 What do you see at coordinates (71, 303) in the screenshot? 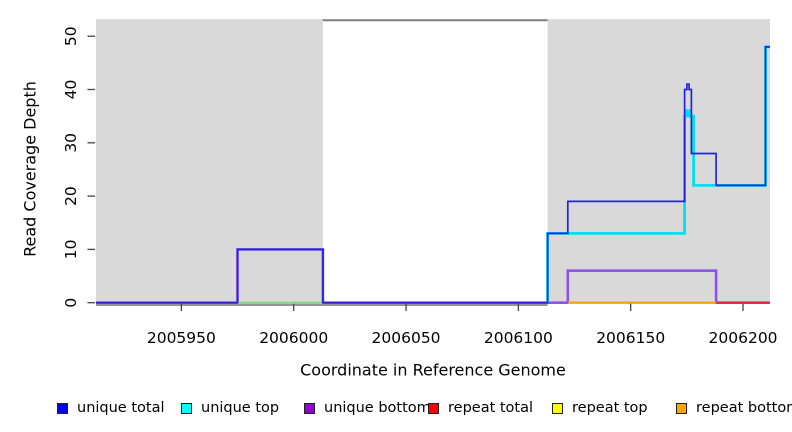
I see `y-tick-label: 0` at bounding box center [71, 303].